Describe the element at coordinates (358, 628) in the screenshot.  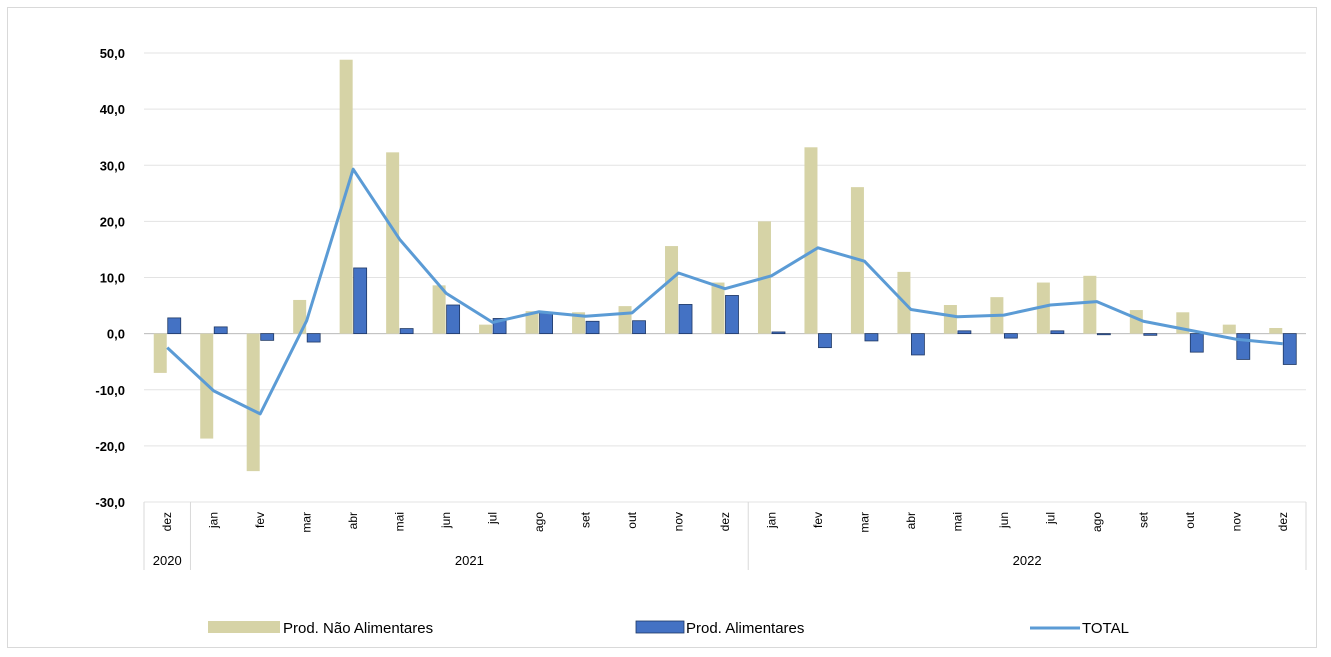
I see `legend-label: Prod. Não Alimentares` at that location.